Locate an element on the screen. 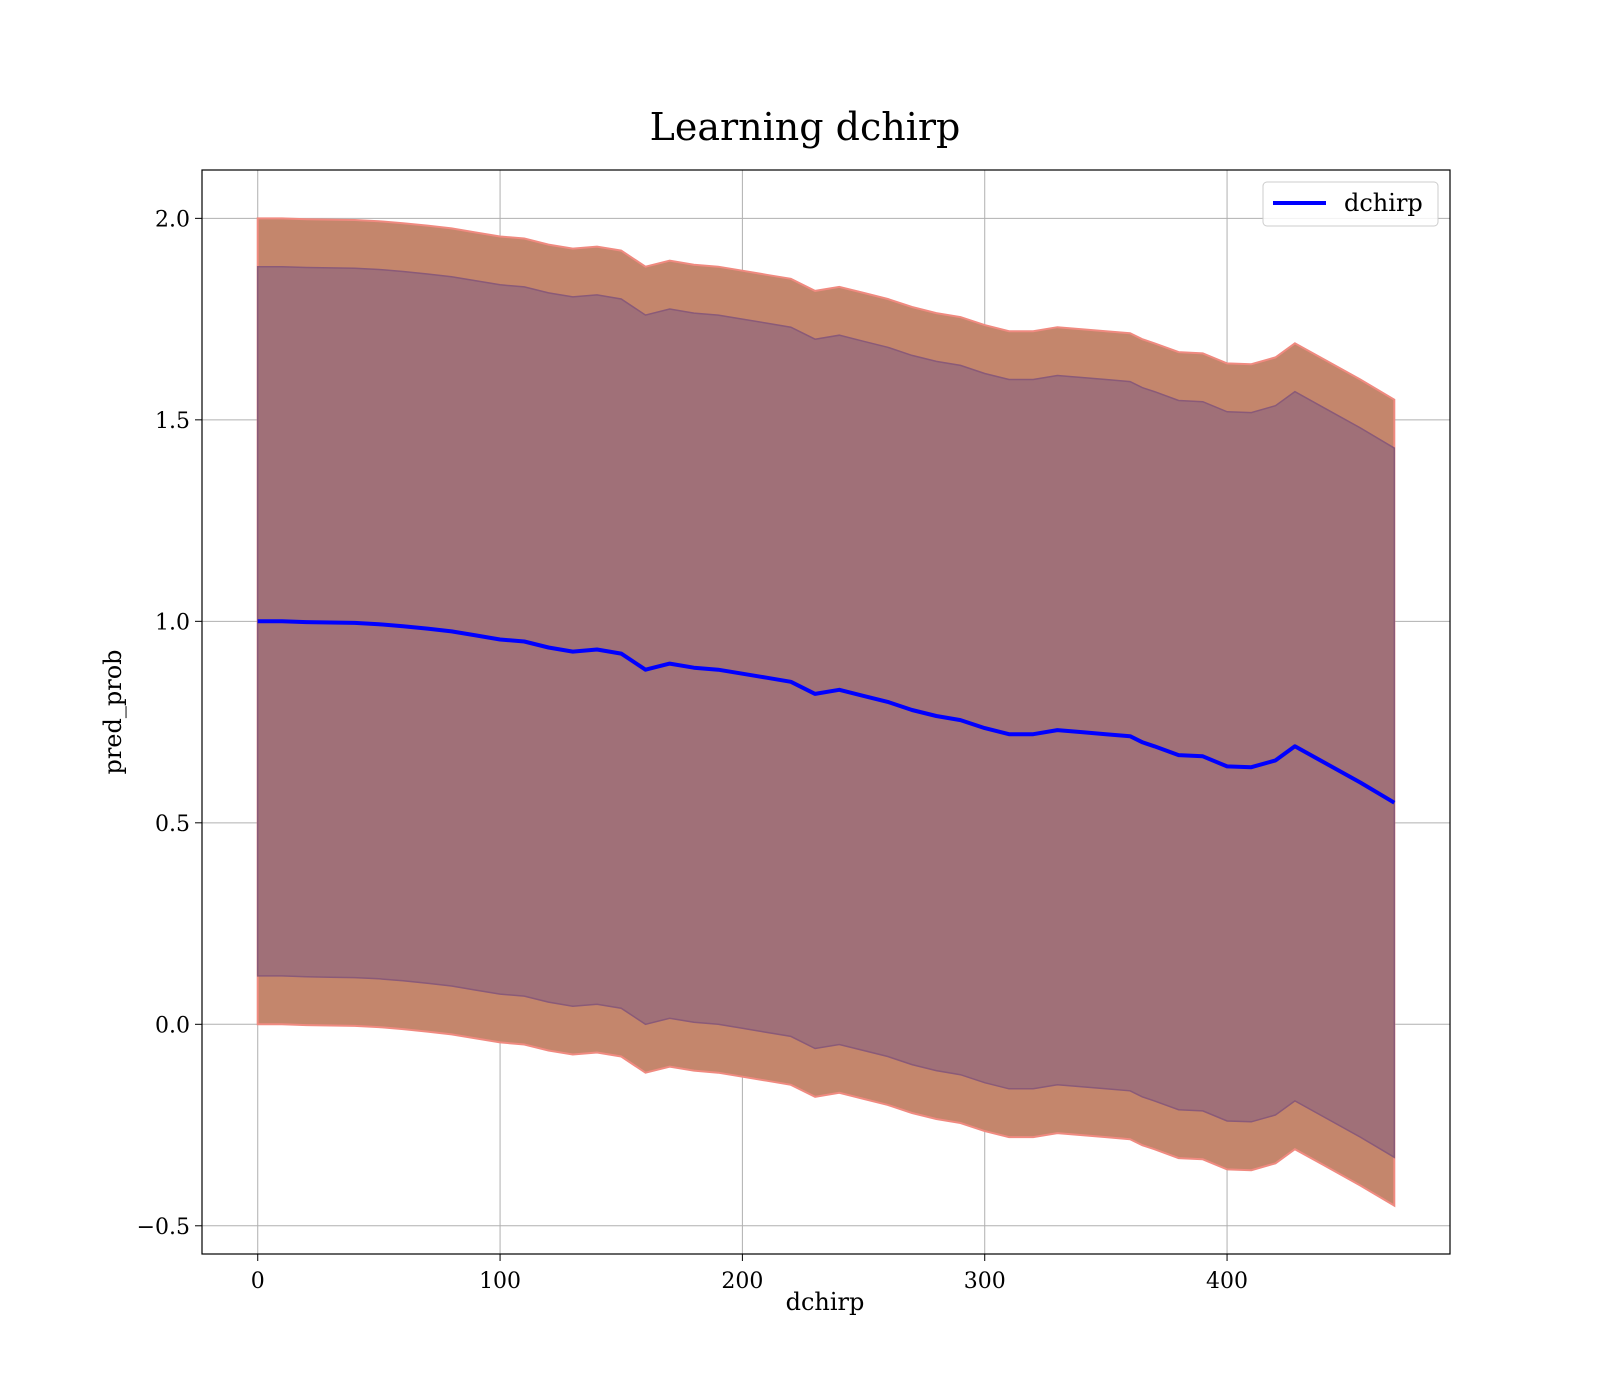 The width and height of the screenshot is (1600, 1400). y-axis-label: pred_prob is located at coordinates (113, 711).